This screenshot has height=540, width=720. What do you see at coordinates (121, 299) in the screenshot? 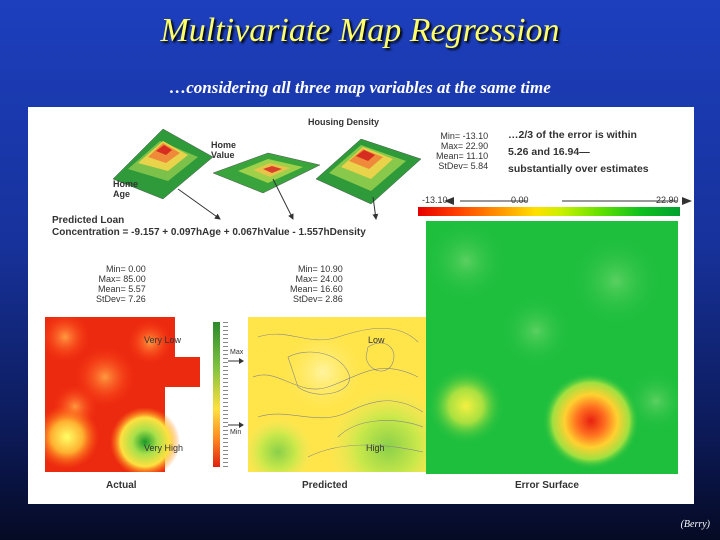
I see `actual-stdev: StDev= 7.26` at bounding box center [121, 299].